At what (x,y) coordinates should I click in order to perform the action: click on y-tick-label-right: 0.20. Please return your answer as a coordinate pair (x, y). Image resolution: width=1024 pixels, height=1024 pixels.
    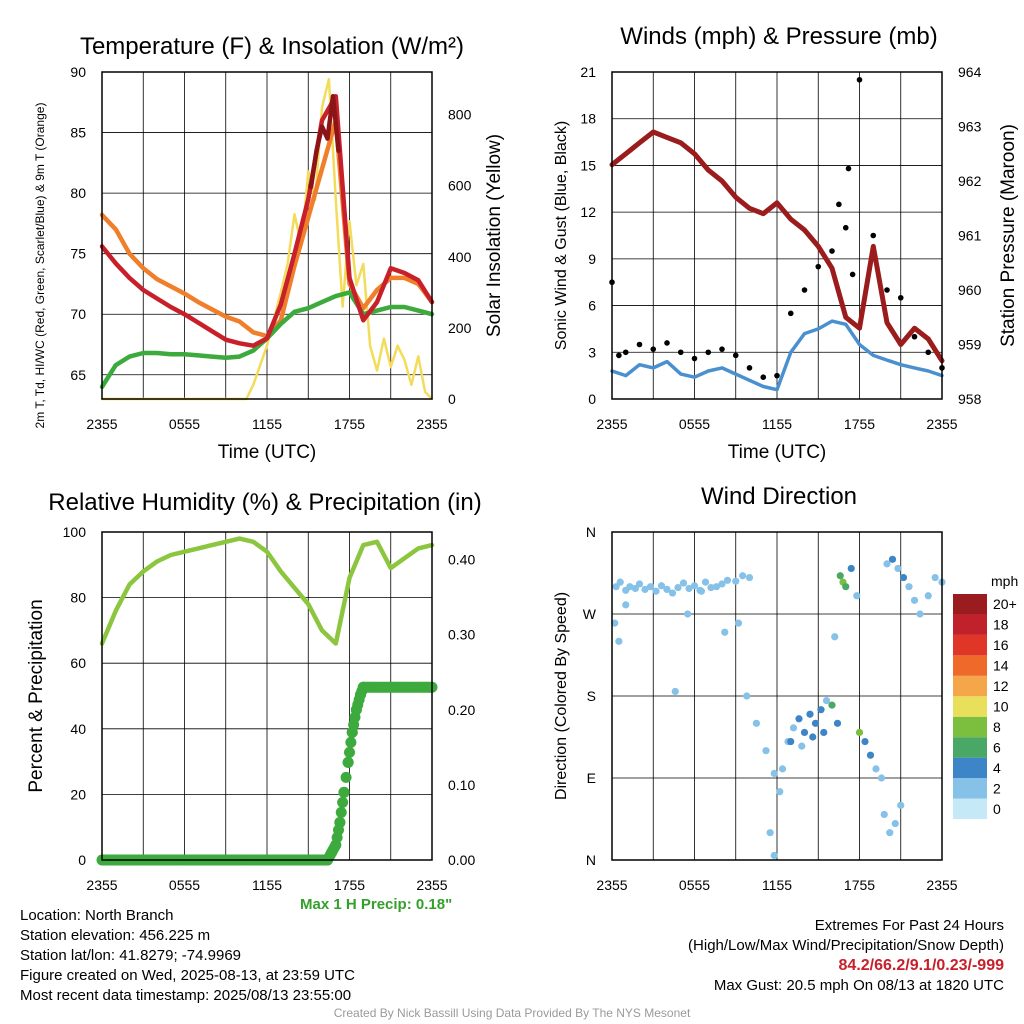
    Looking at the image, I should click on (461, 710).